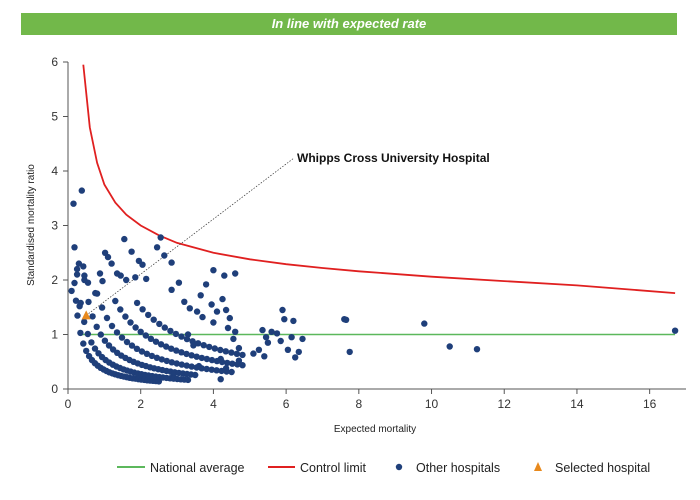 The height and width of the screenshot is (500, 700). I want to click on y-tick-label: 0, so click(54, 389).